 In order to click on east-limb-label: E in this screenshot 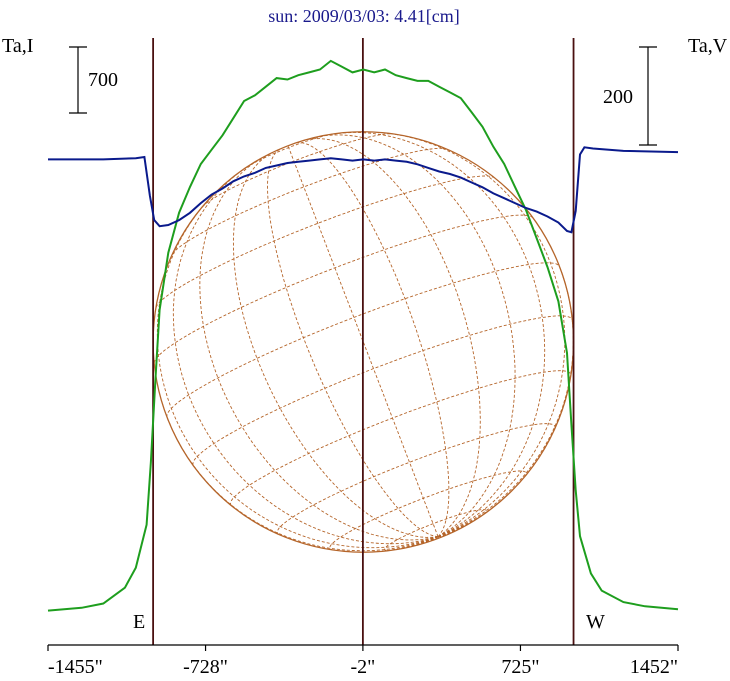, I will do `click(139, 622)`.